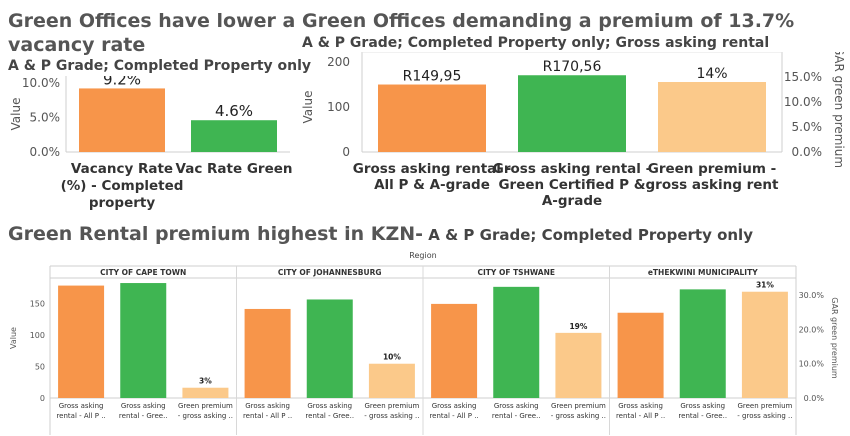  What do you see at coordinates (45, 152) in the screenshot?
I see `y-tick-label: 0.0%` at bounding box center [45, 152].